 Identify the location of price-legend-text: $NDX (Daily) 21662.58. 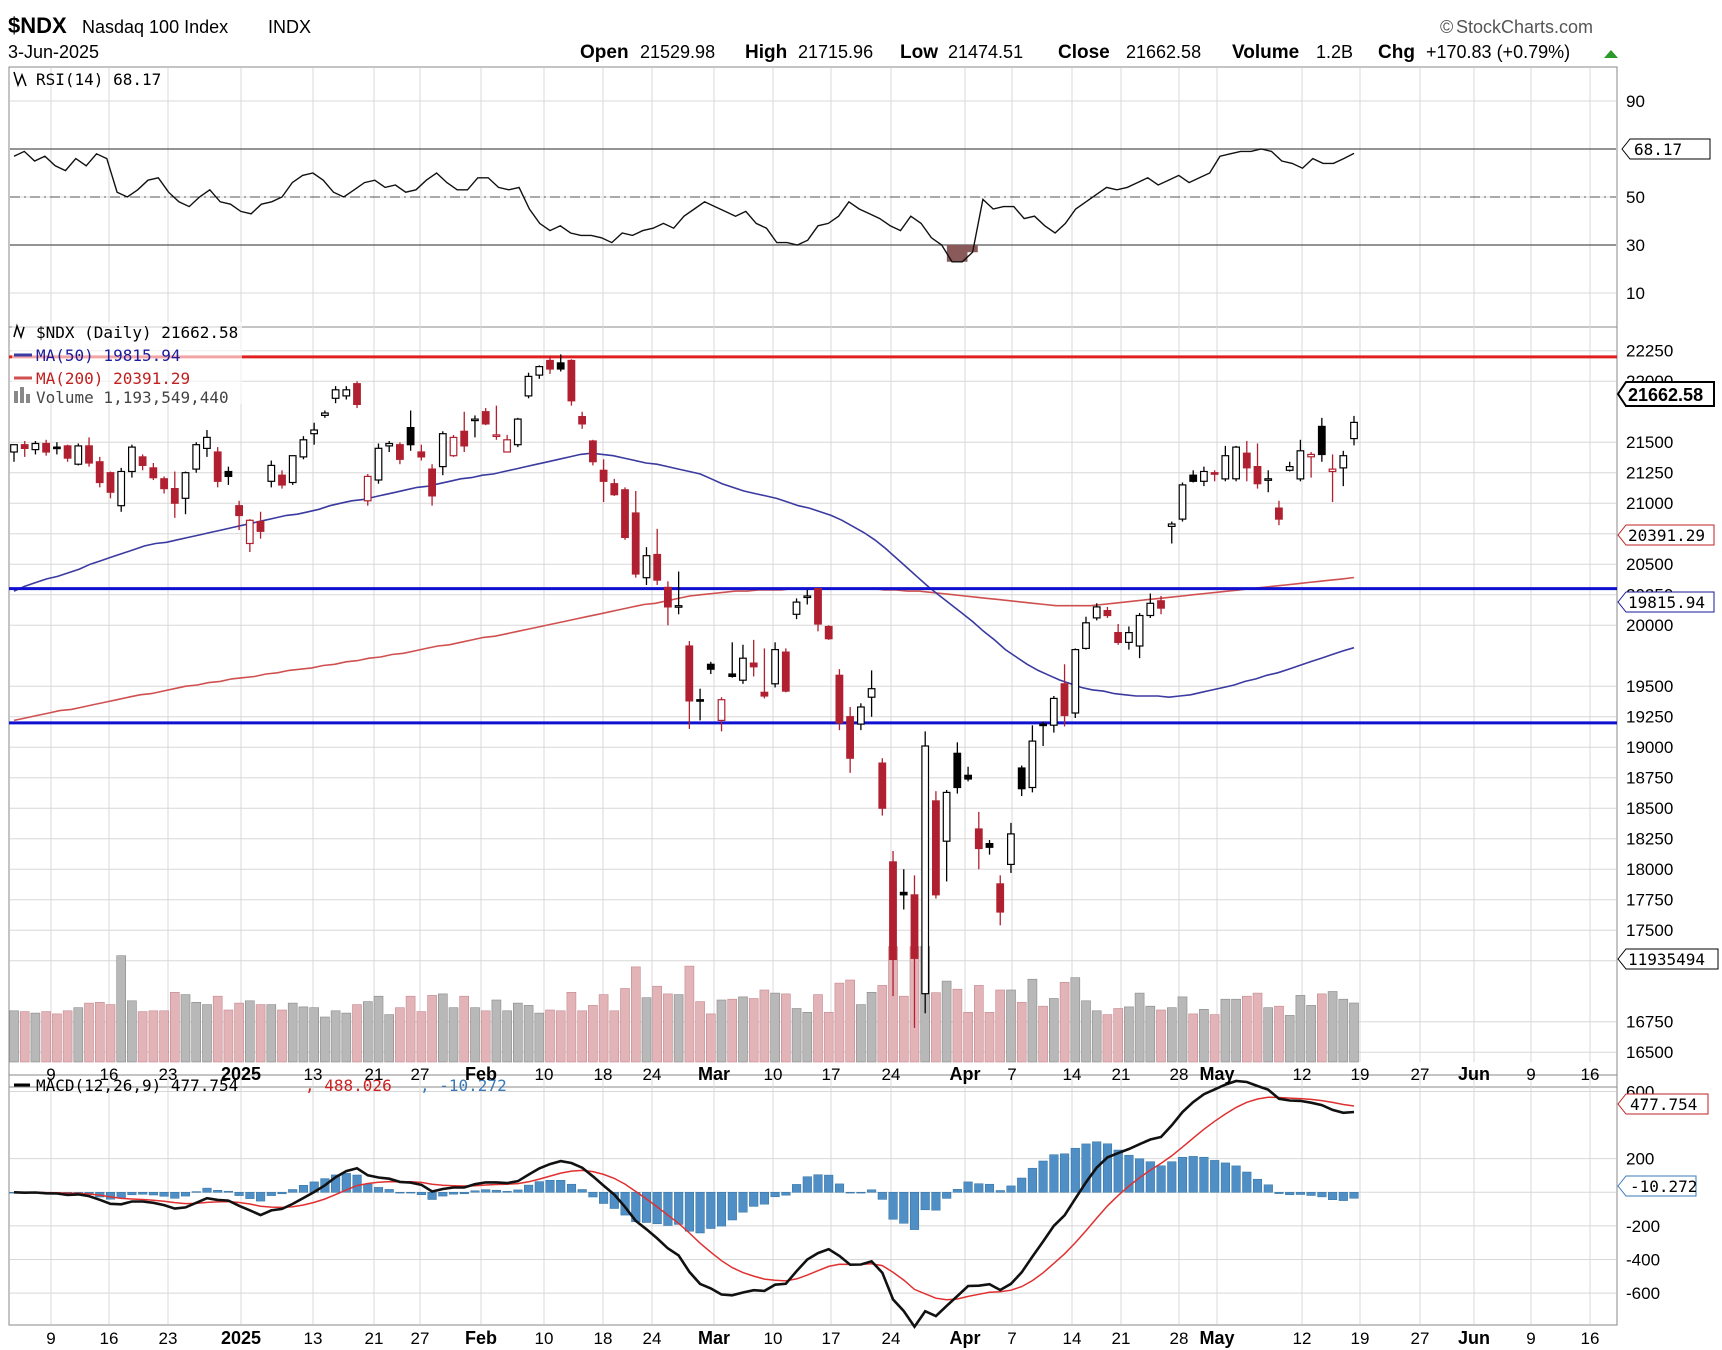
(137, 332).